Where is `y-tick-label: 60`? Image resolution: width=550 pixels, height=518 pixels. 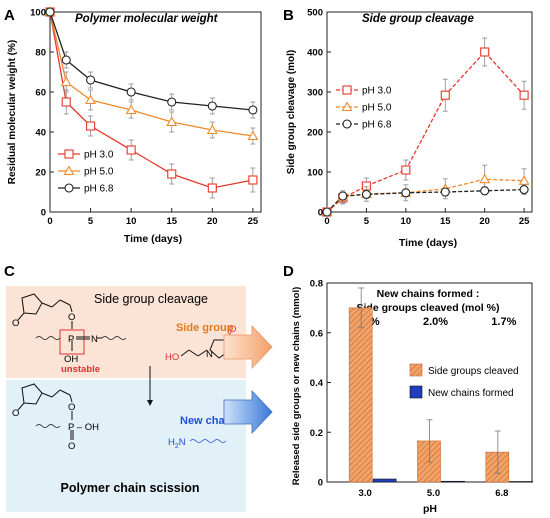
y-tick-label: 60 is located at coordinates (40, 93).